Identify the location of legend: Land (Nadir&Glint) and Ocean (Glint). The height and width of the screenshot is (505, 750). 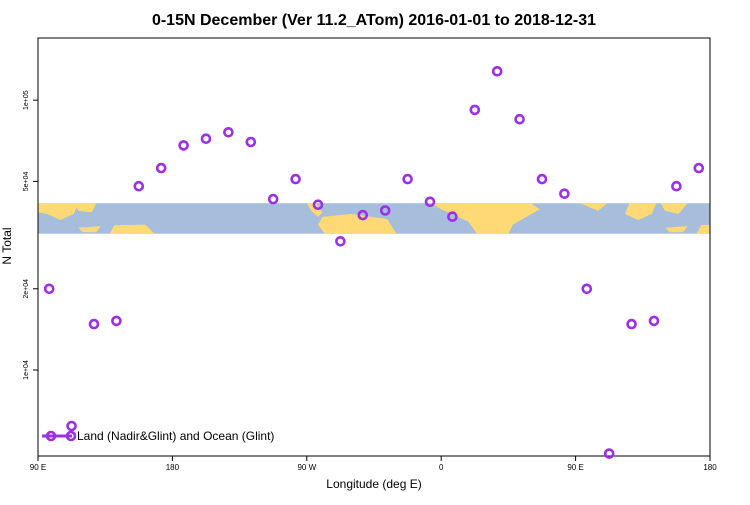
(158, 436).